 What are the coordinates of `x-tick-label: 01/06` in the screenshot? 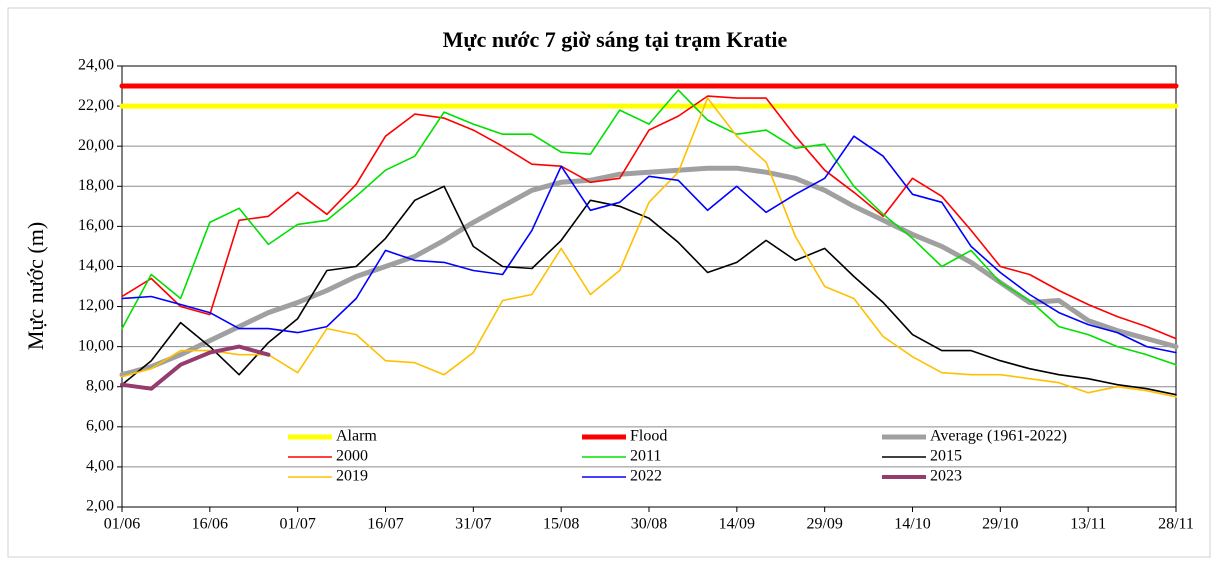 It's located at (122, 524).